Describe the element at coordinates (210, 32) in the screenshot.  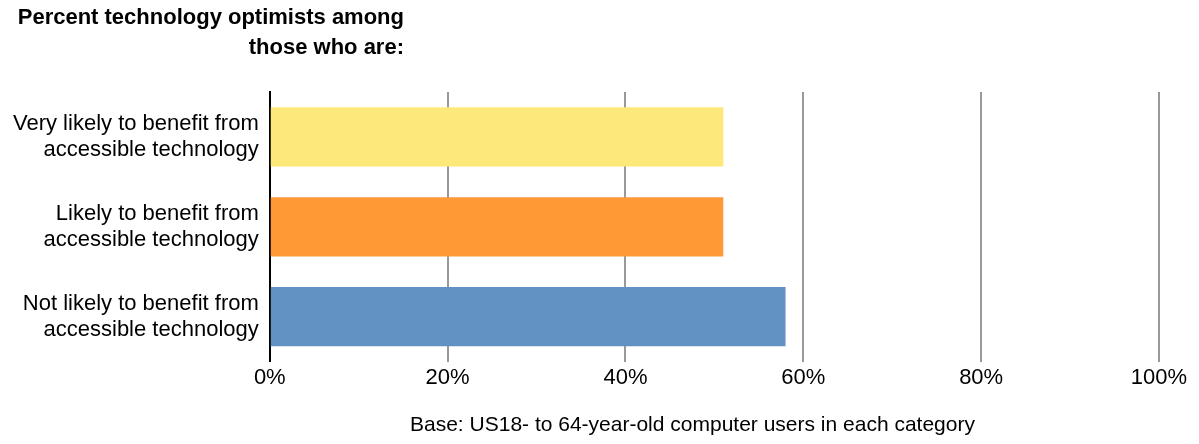
I see `chart-title: Percent technology optimists among those who are:` at that location.